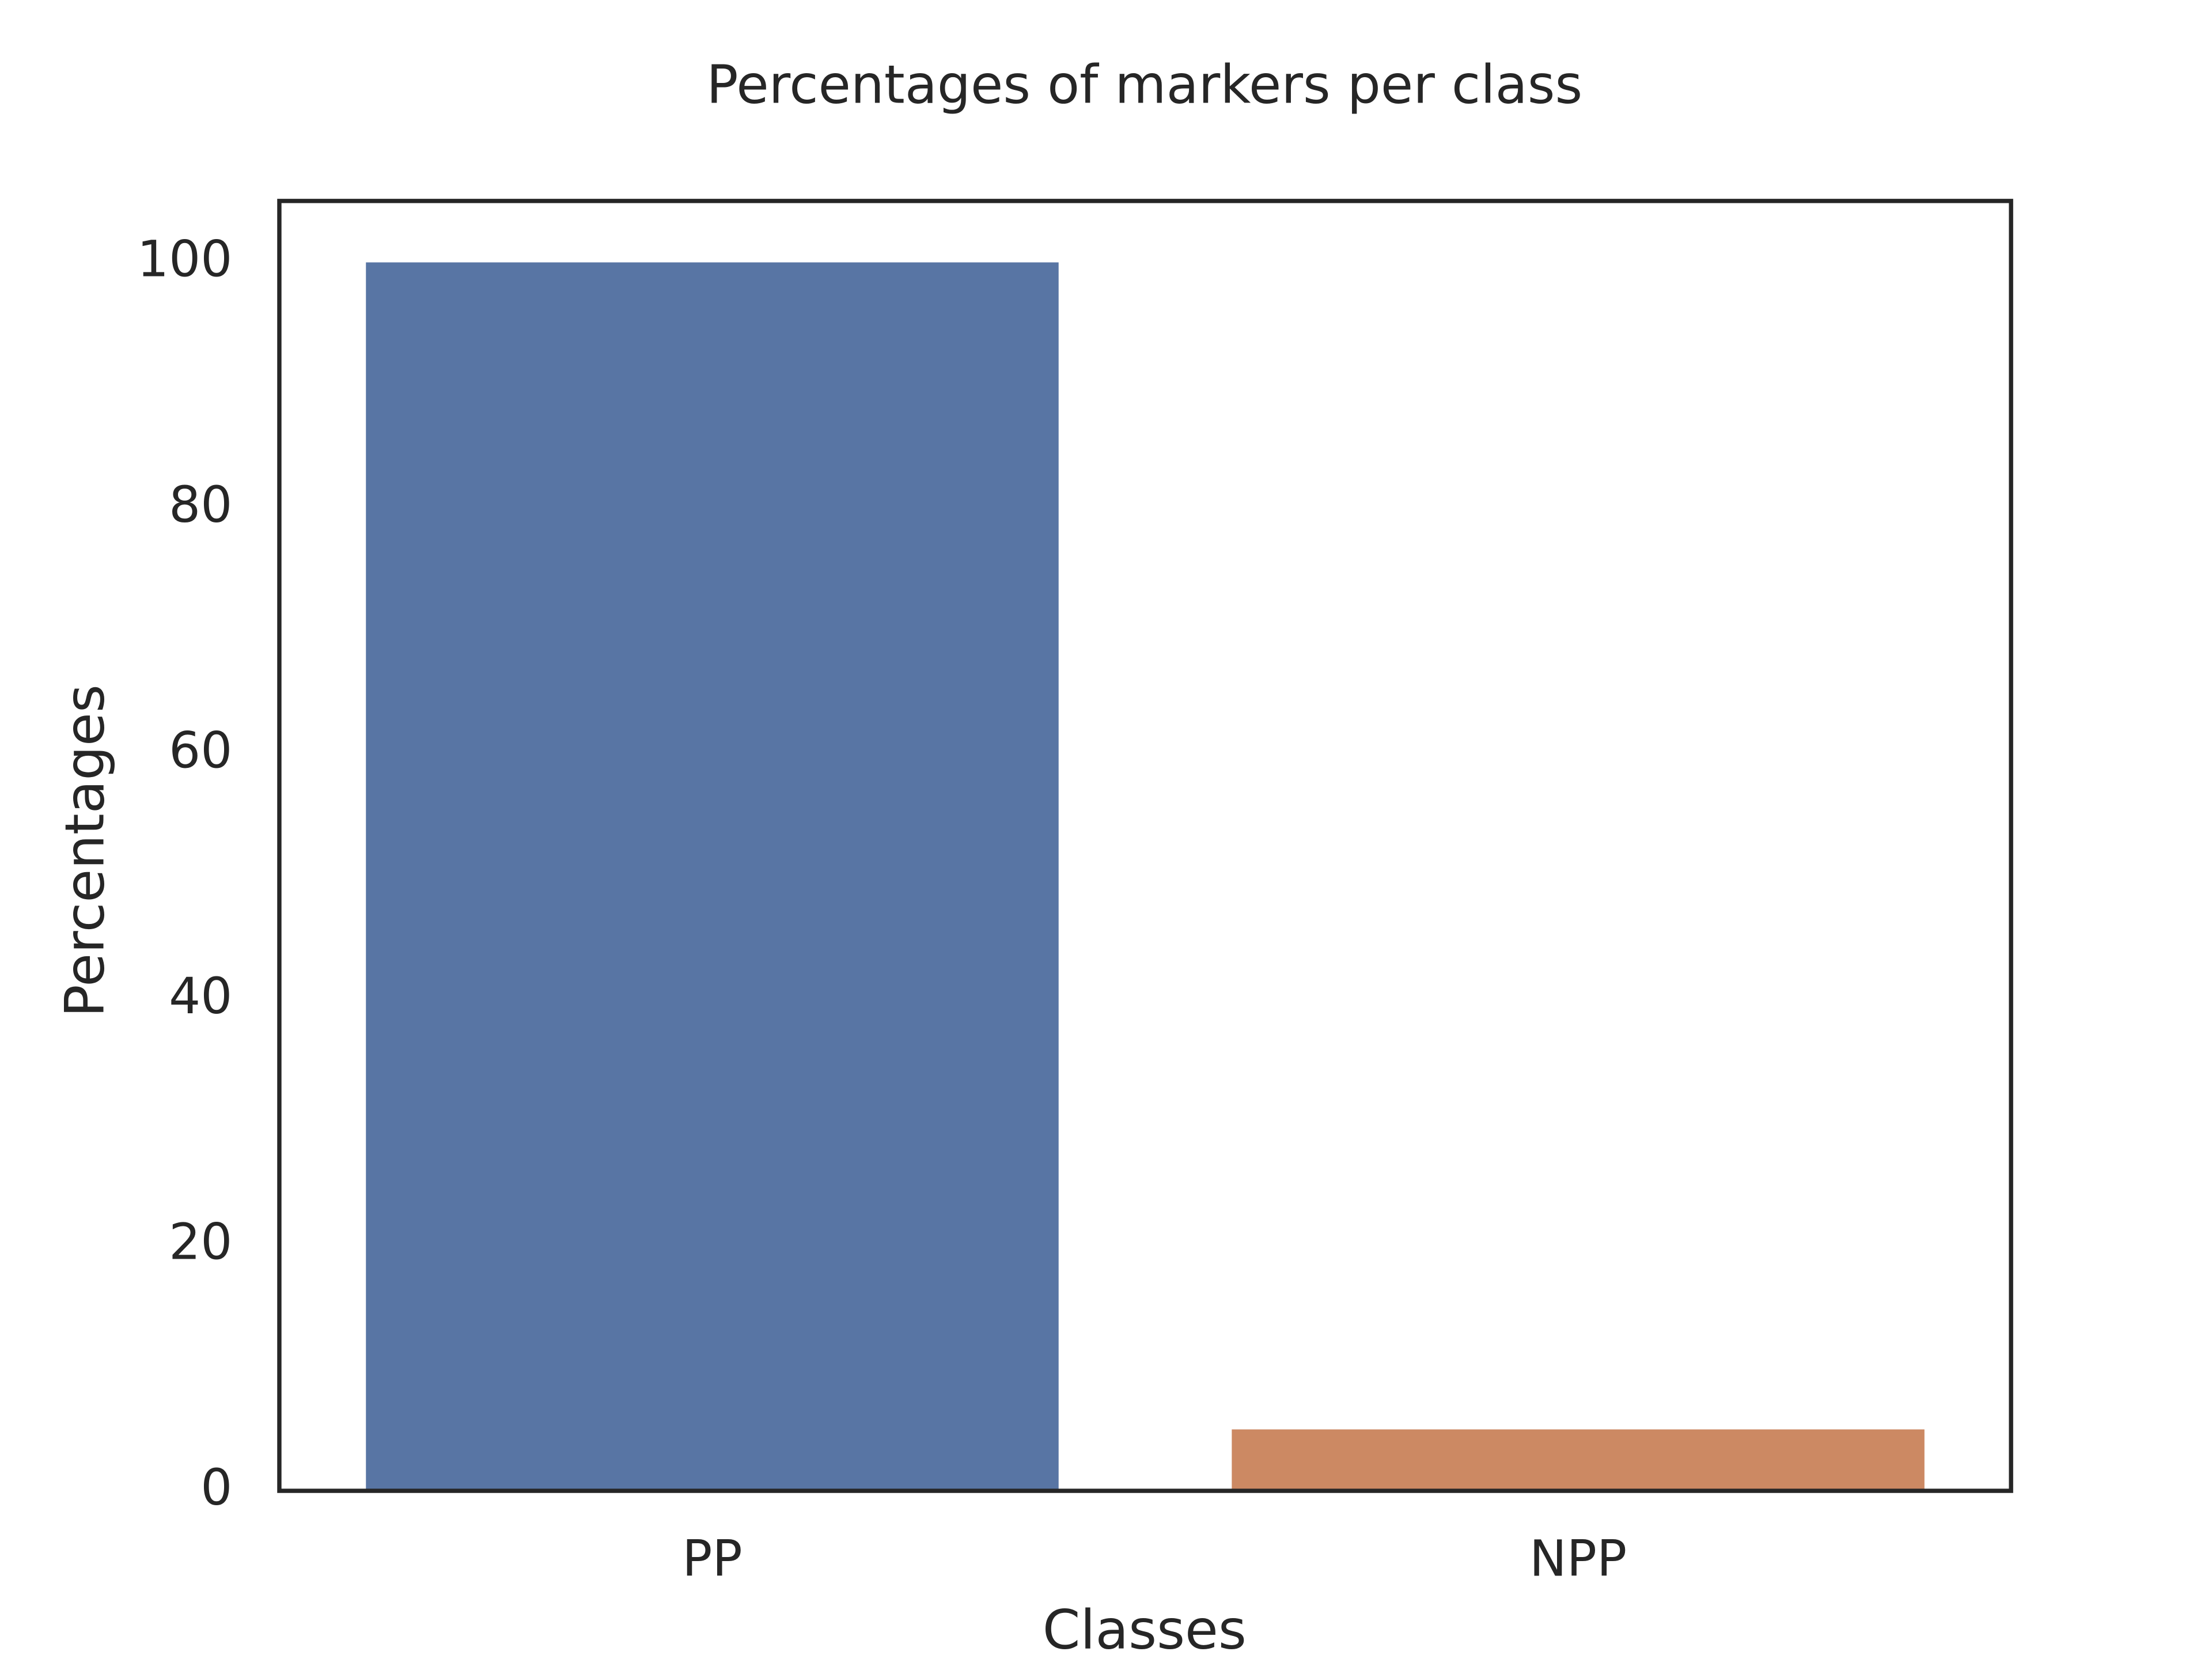 The width and height of the screenshot is (2212, 1659). What do you see at coordinates (1145, 1629) in the screenshot?
I see `x-axis-label: Classes` at bounding box center [1145, 1629].